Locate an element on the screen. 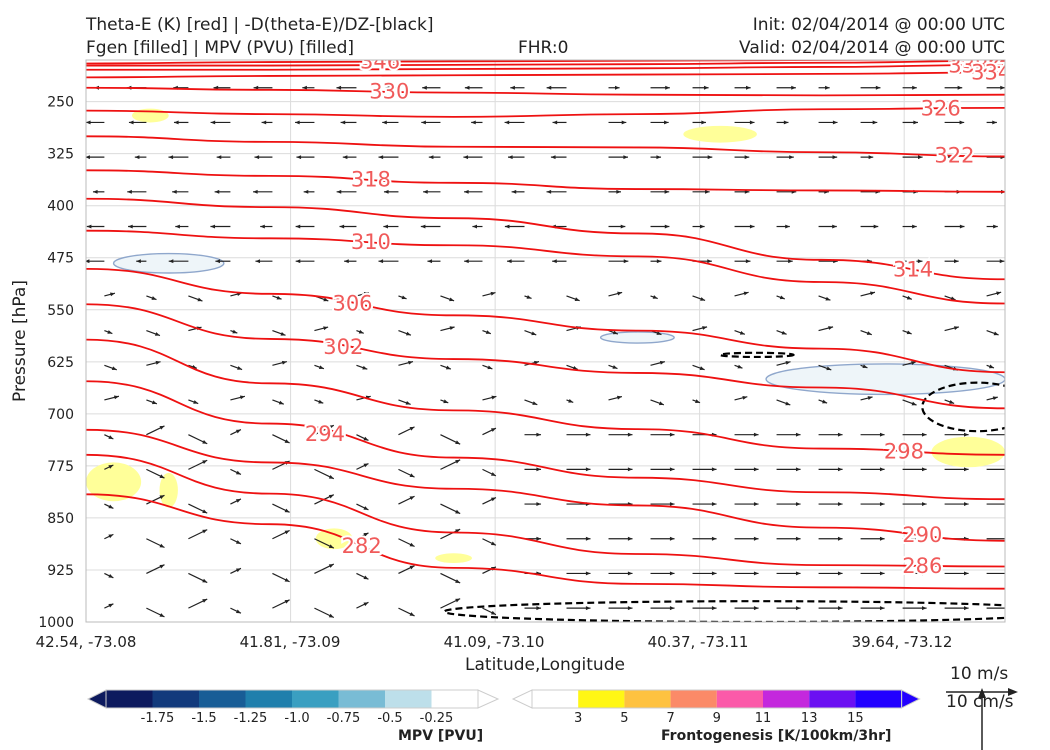  chart-title-line2: Fgen [filled] | MPV (PVU) [filled] is located at coordinates (220, 48).